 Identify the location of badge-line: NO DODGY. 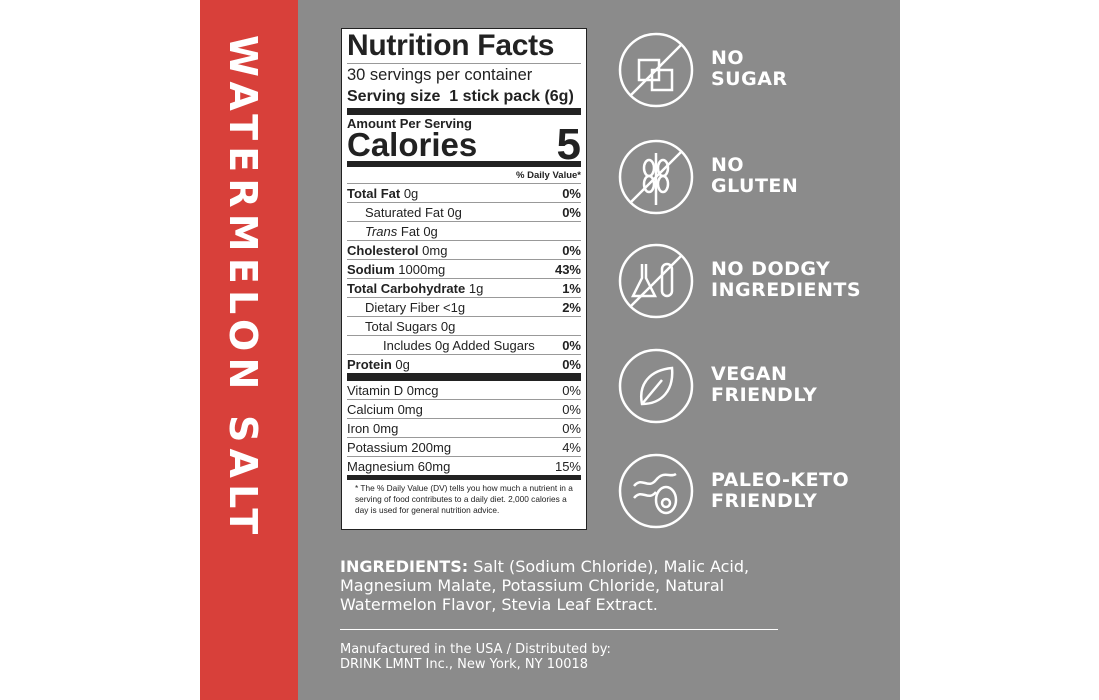
(771, 269).